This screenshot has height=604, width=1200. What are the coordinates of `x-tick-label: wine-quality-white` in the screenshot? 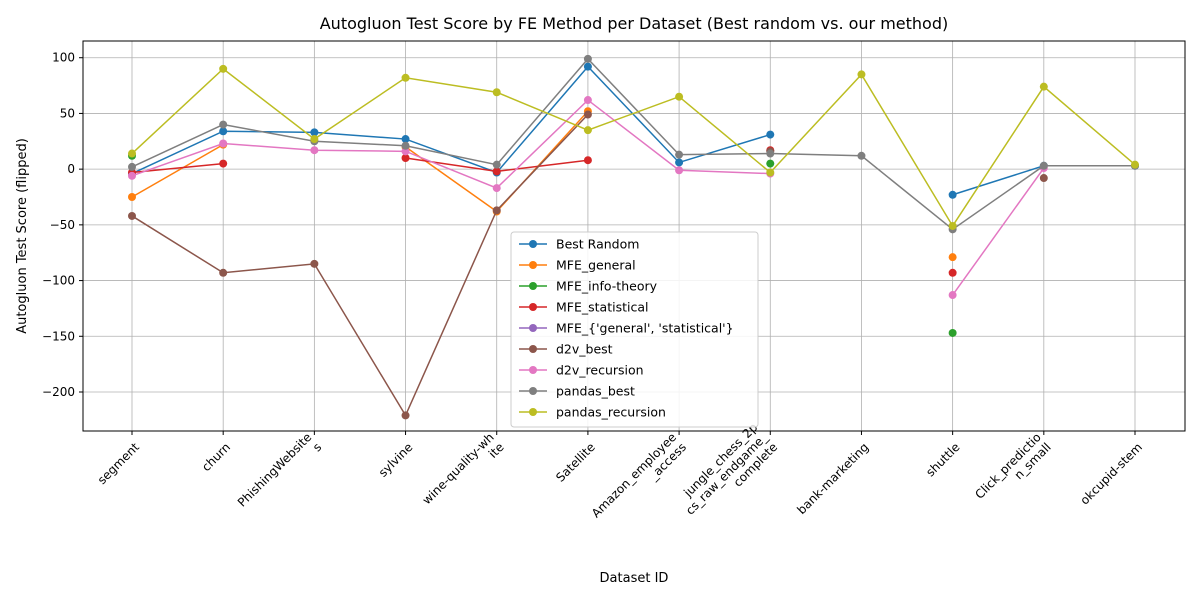 It's located at (463, 473).